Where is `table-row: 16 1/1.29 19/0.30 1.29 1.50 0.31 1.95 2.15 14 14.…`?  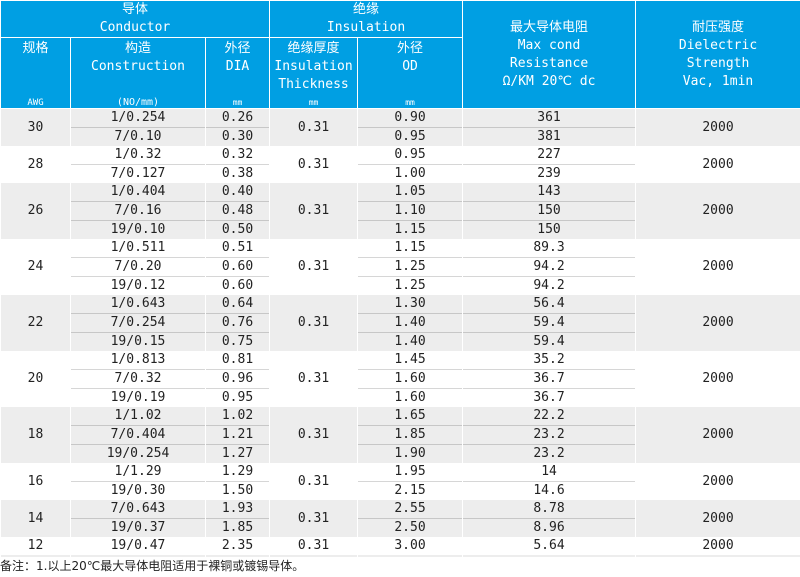
table-row: 16 1/1.29 19/0.30 1.29 1.50 0.31 1.95 2.15 14 14.… is located at coordinates (400, 481).